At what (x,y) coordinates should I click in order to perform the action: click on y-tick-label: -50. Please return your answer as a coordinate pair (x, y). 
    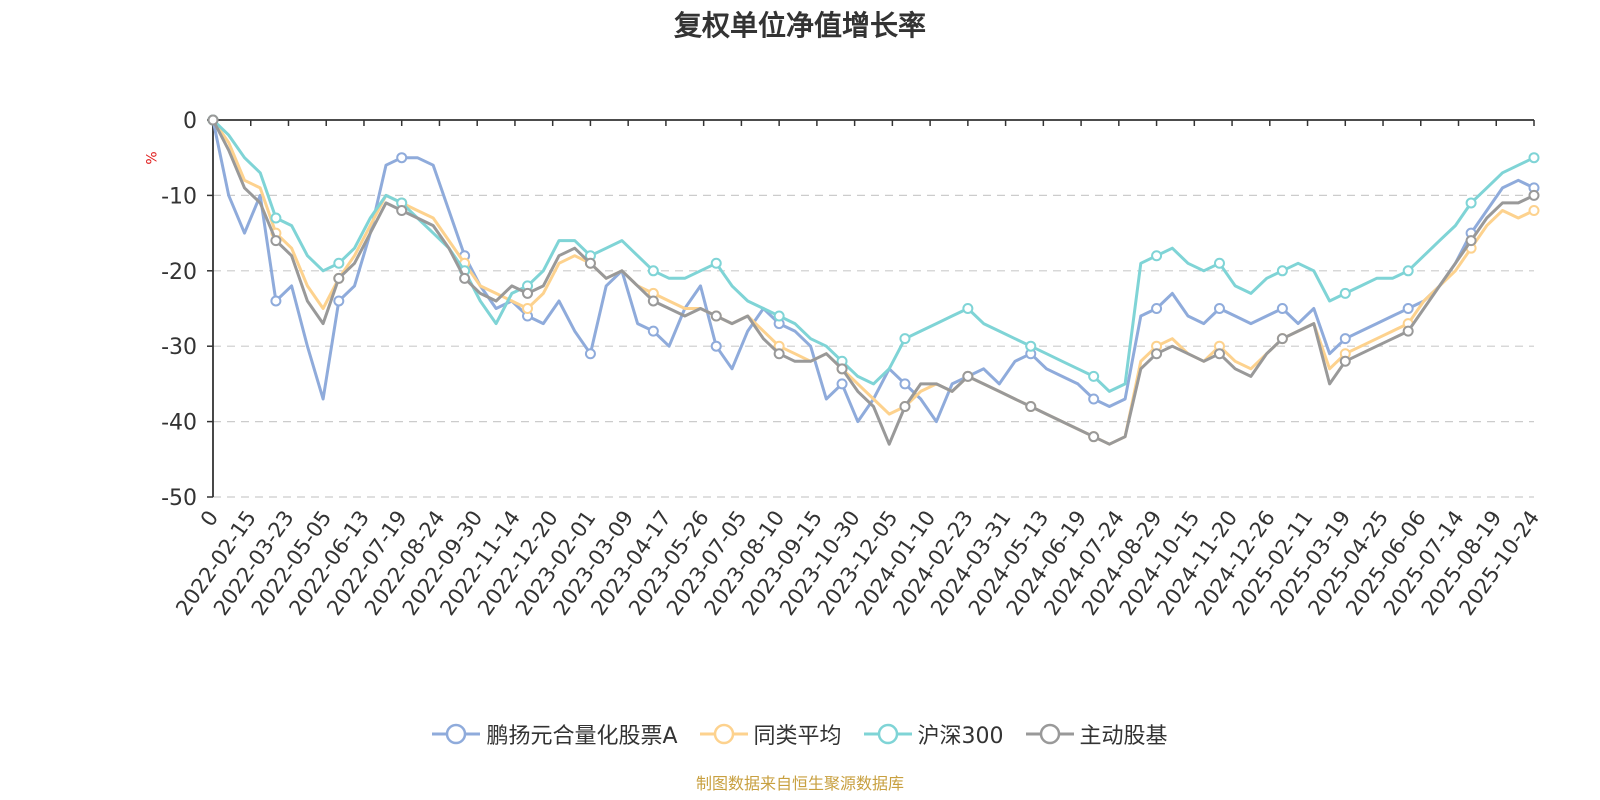
    Looking at the image, I should click on (179, 498).